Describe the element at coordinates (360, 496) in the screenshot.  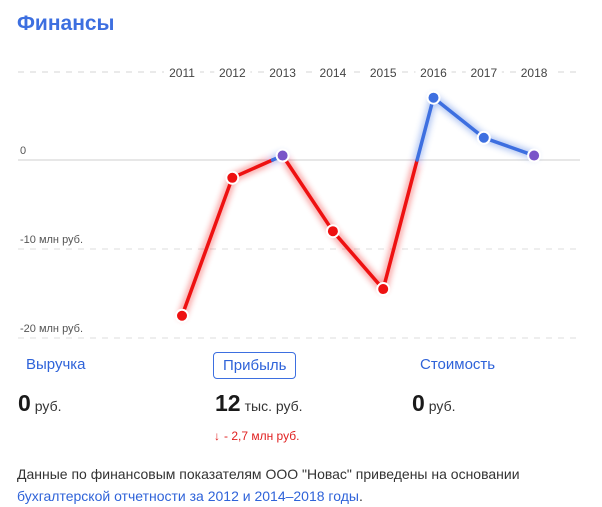
I see `note-suffix: .` at that location.